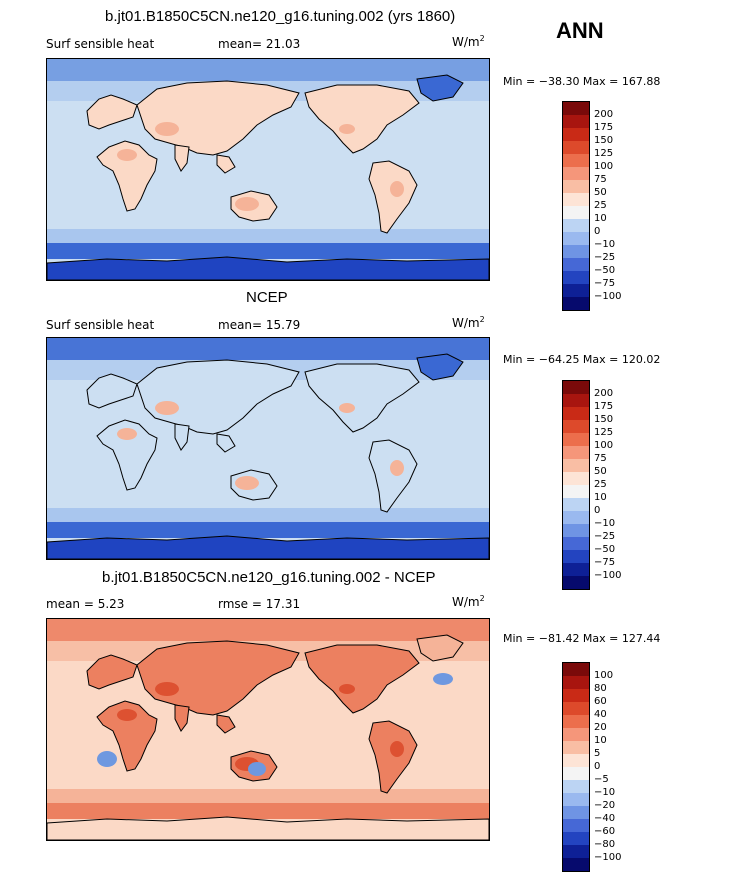  I want to click on colorbar-tick-label: 5, so click(597, 753).